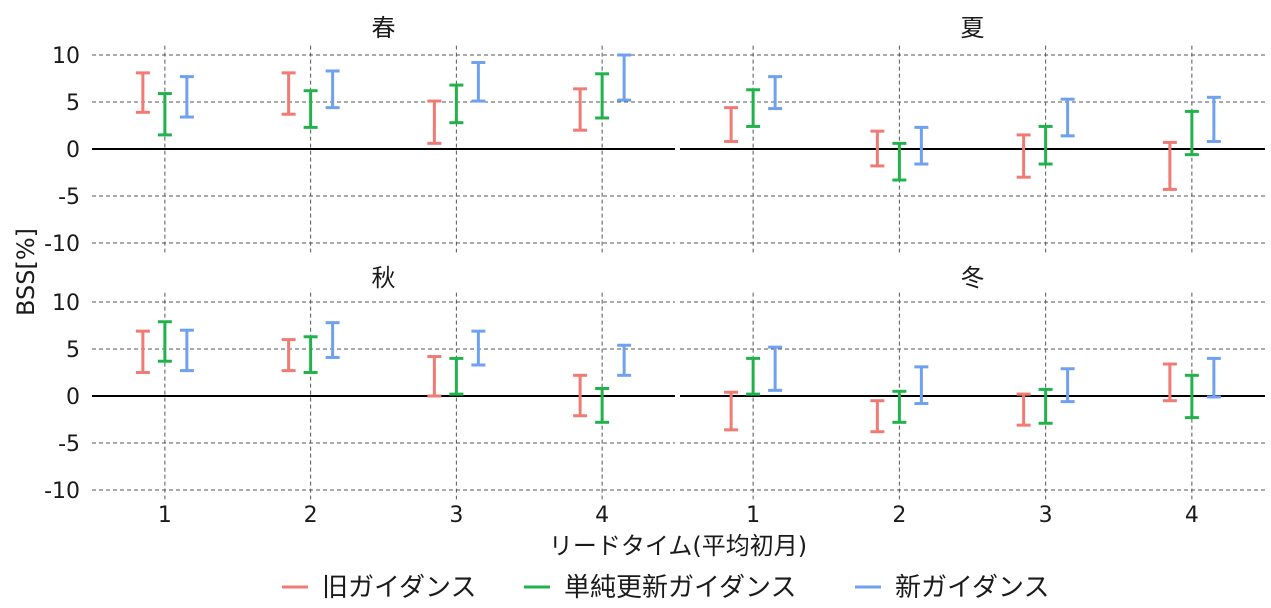 This screenshot has width=1271, height=608. What do you see at coordinates (384, 278) in the screenshot?
I see `panel-title: 秋` at bounding box center [384, 278].